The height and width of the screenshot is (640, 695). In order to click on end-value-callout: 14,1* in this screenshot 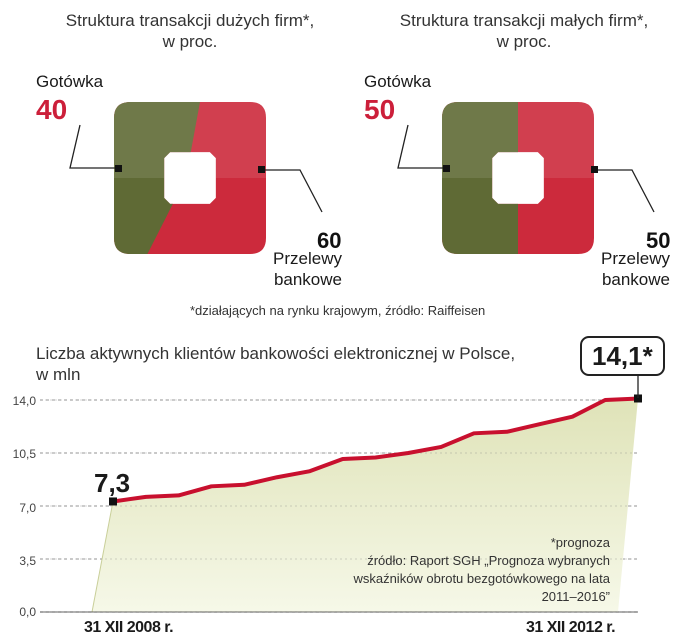, I will do `click(622, 356)`.